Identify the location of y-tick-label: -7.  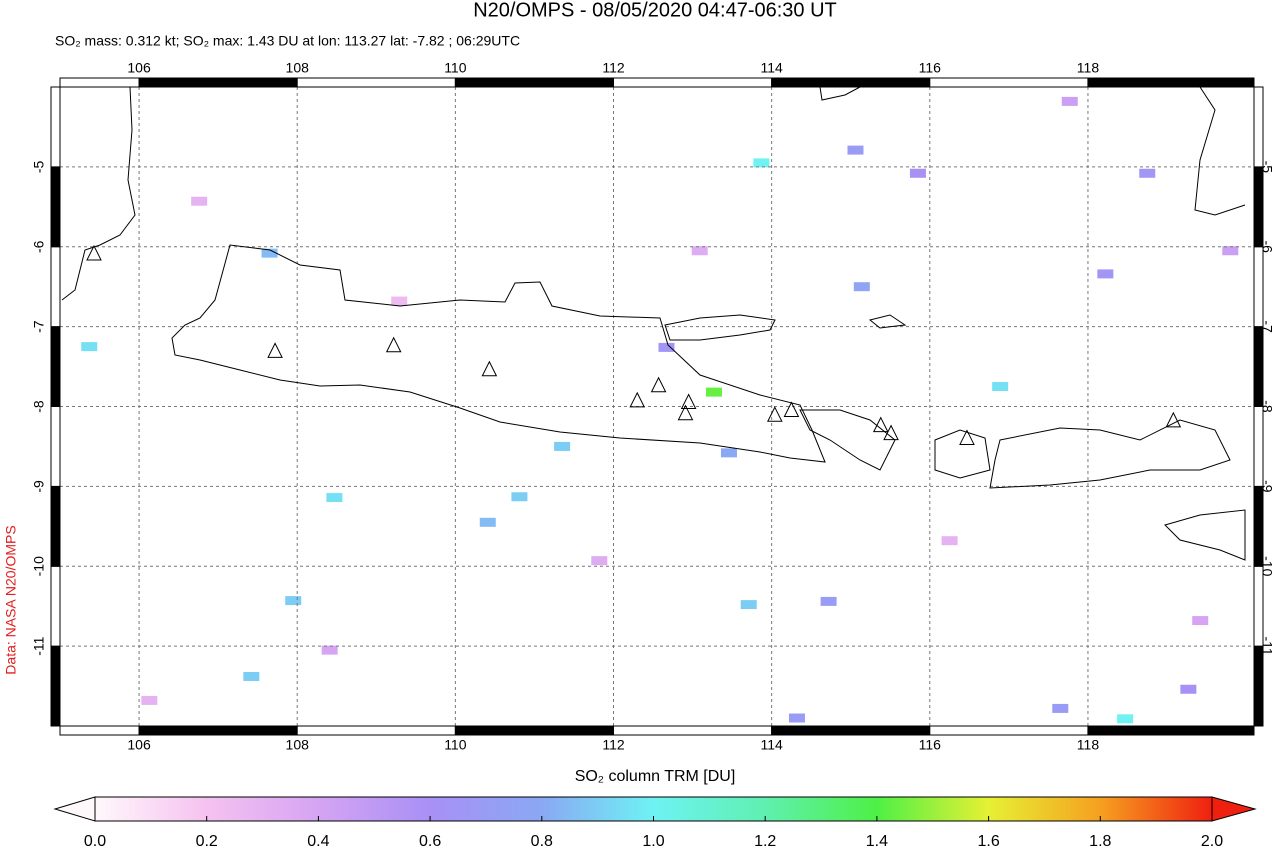
(39, 326).